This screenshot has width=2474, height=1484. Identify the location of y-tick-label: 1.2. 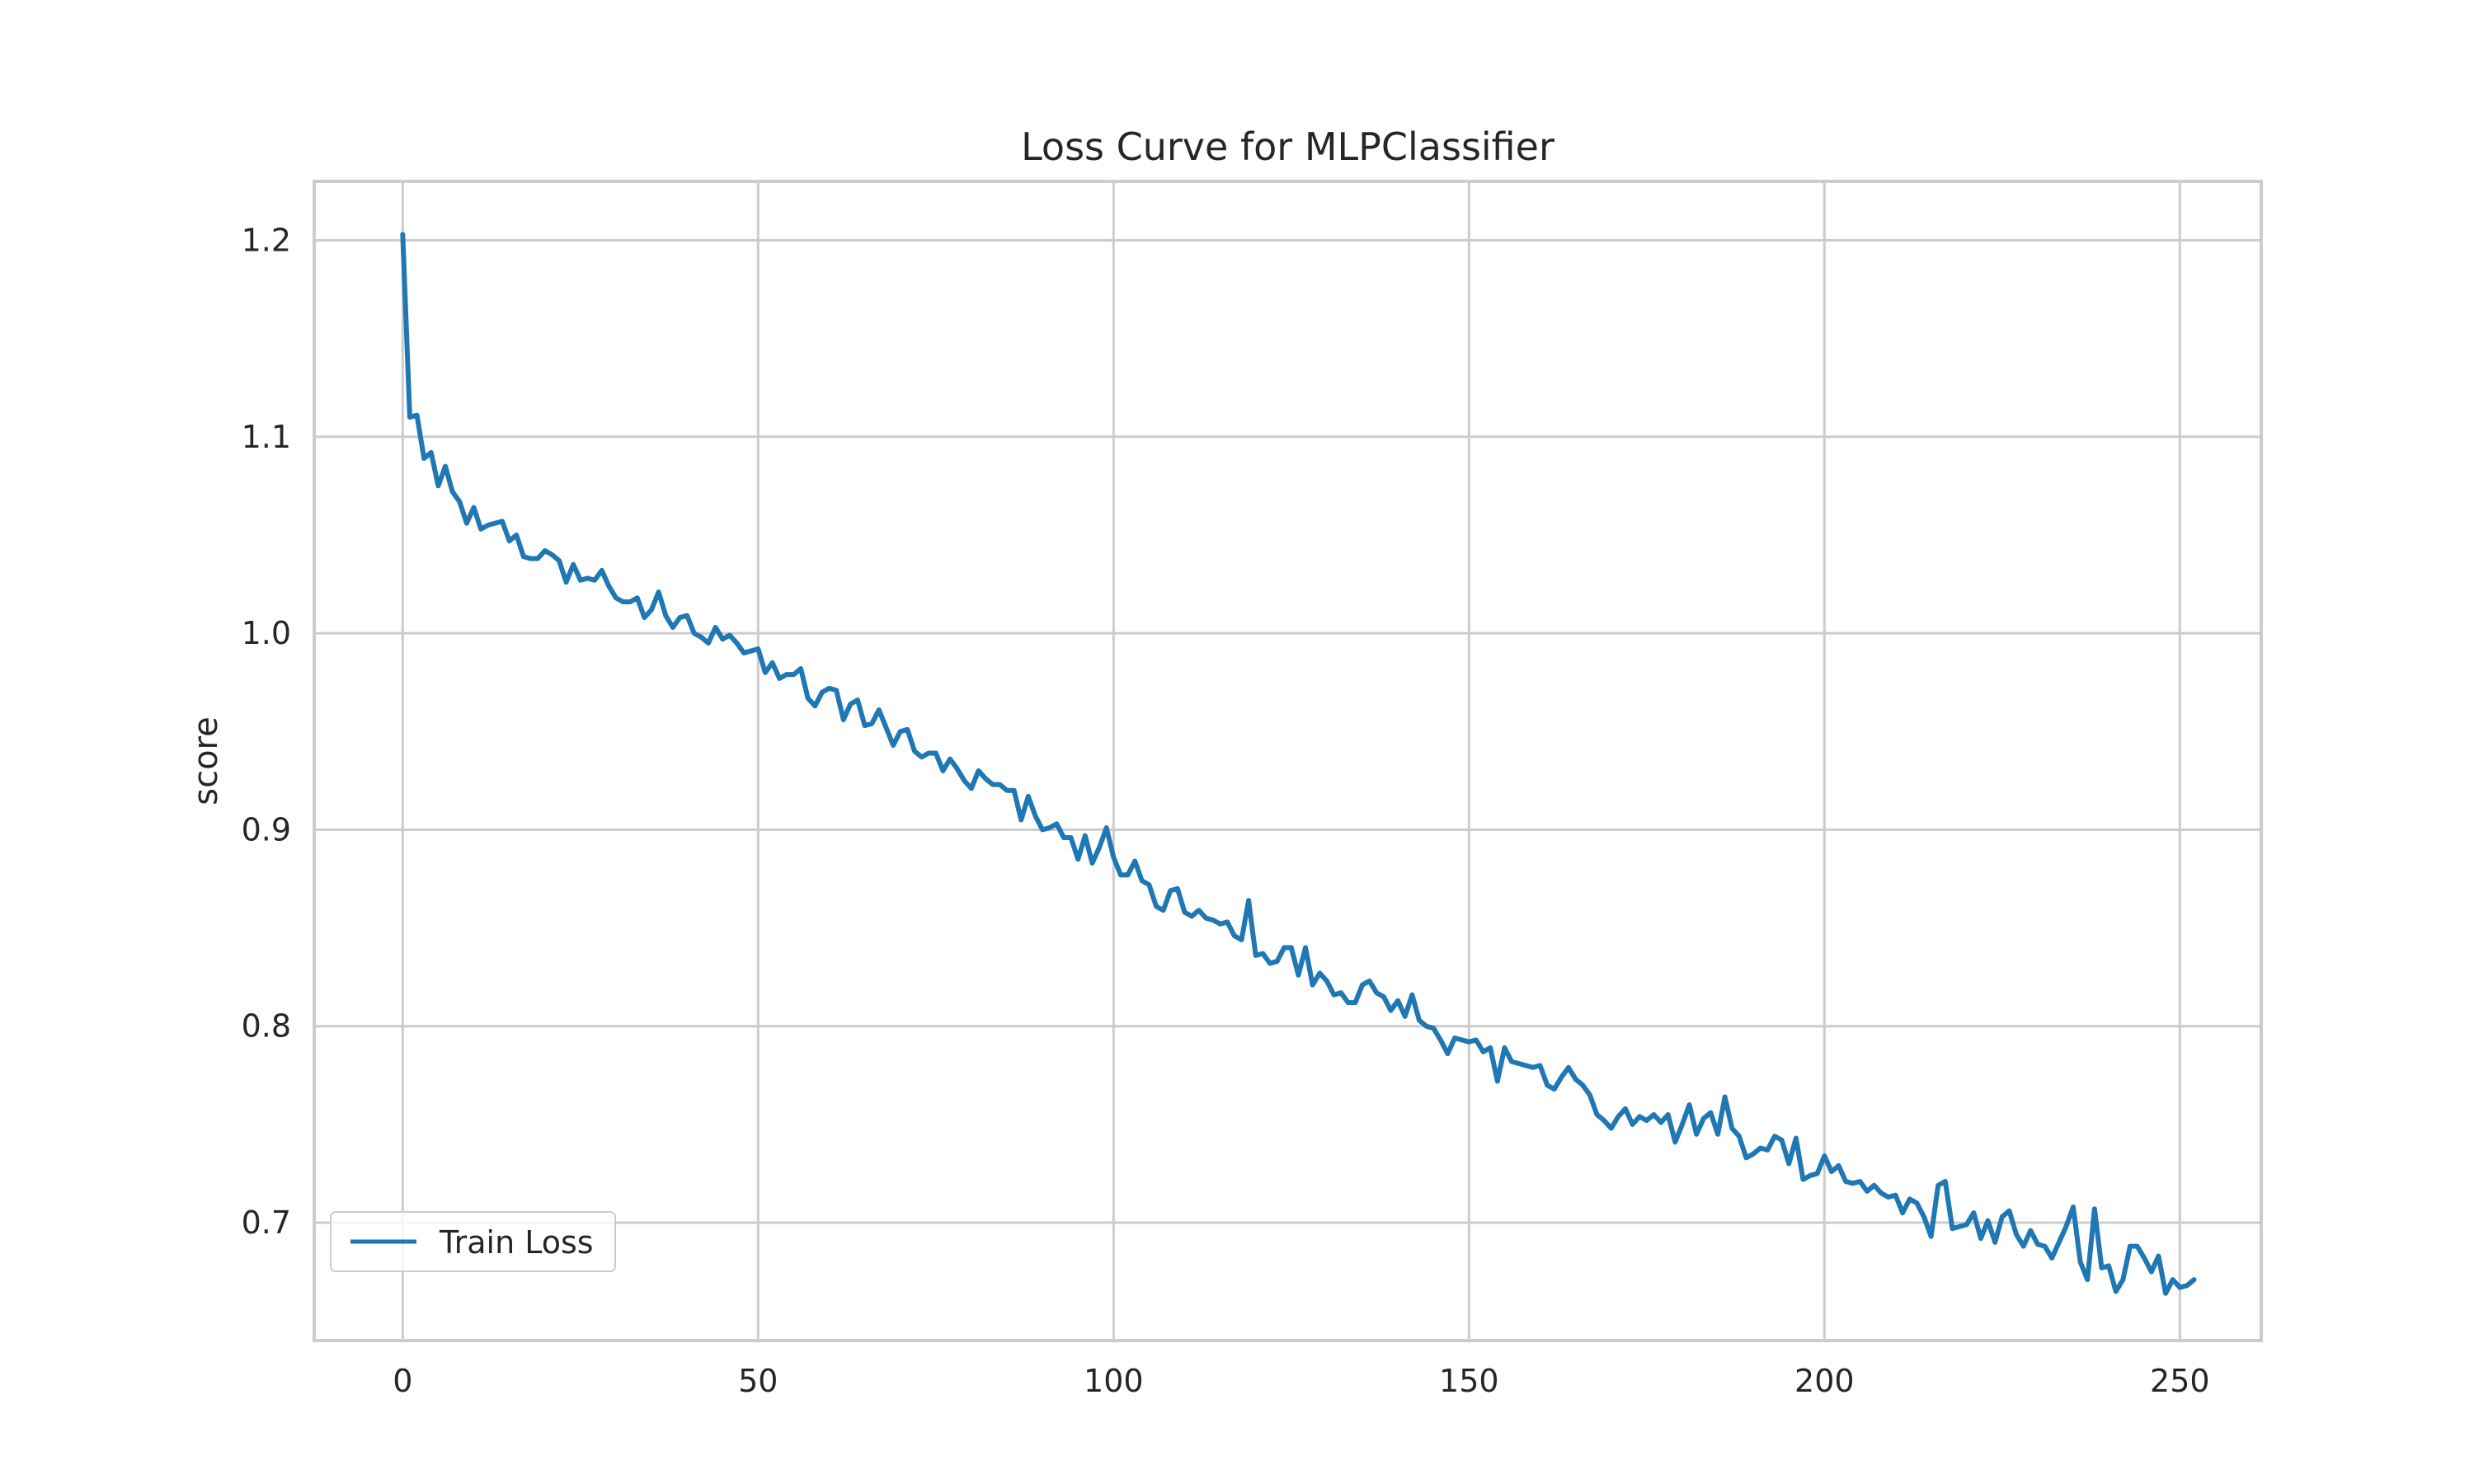
(266, 240).